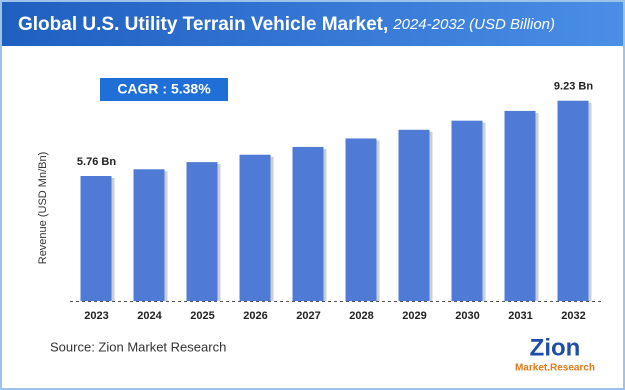 This screenshot has height=390, width=625. Describe the element at coordinates (573, 87) in the screenshot. I see `value-label: 9.23 Bn` at that location.